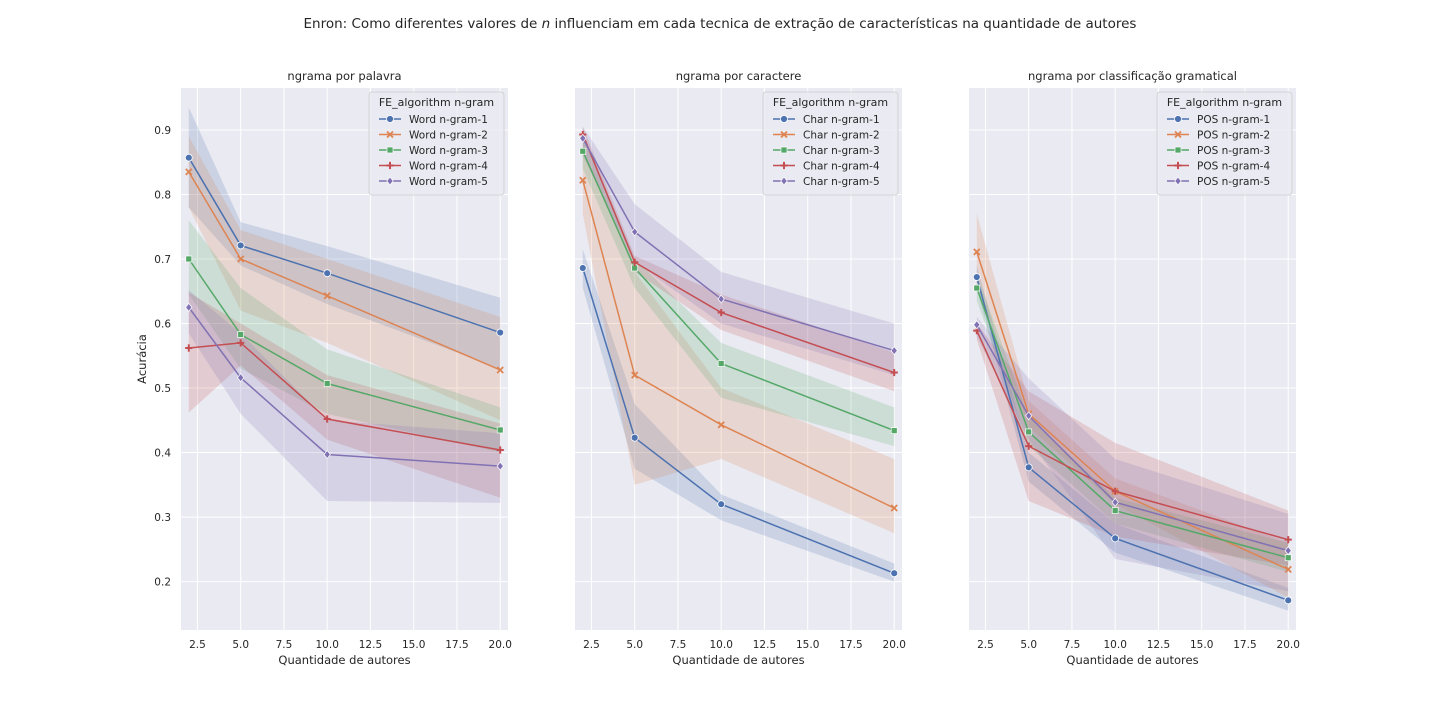 This screenshot has height=720, width=1440. Describe the element at coordinates (841, 151) in the screenshot. I see `legend-label: Char n-gram-3` at that location.